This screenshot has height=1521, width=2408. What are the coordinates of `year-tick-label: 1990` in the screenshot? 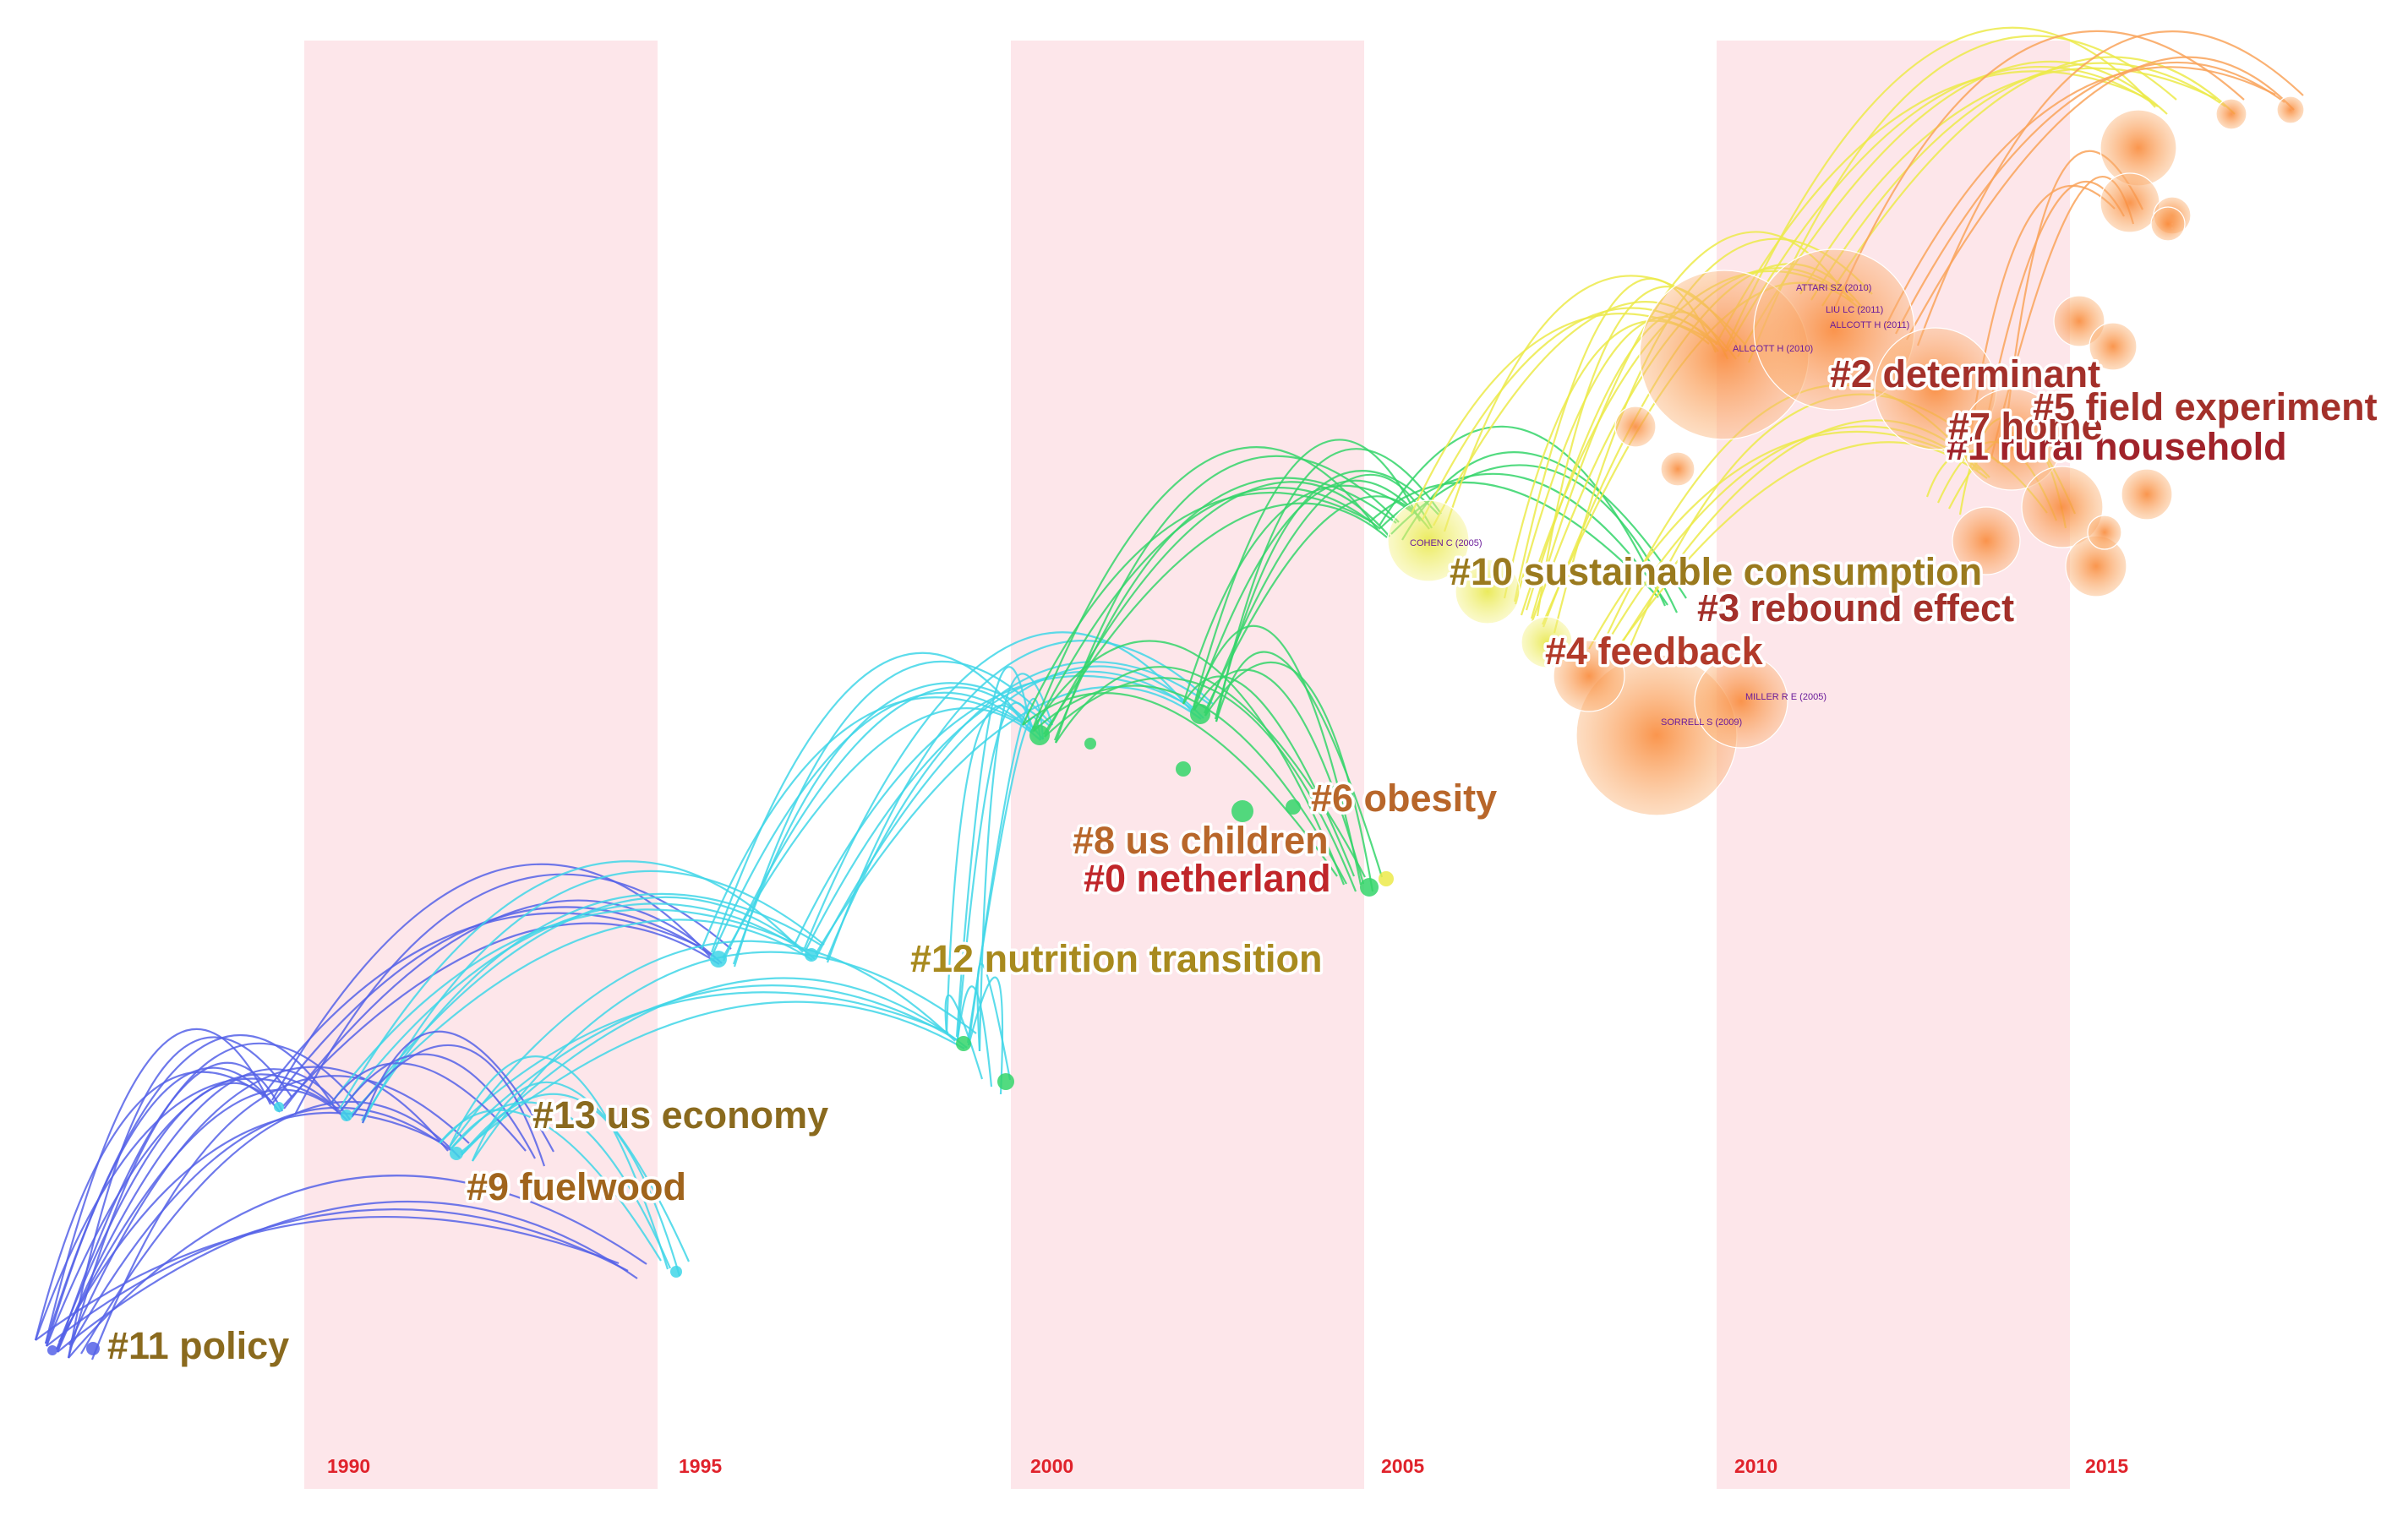 It's located at (349, 1466).